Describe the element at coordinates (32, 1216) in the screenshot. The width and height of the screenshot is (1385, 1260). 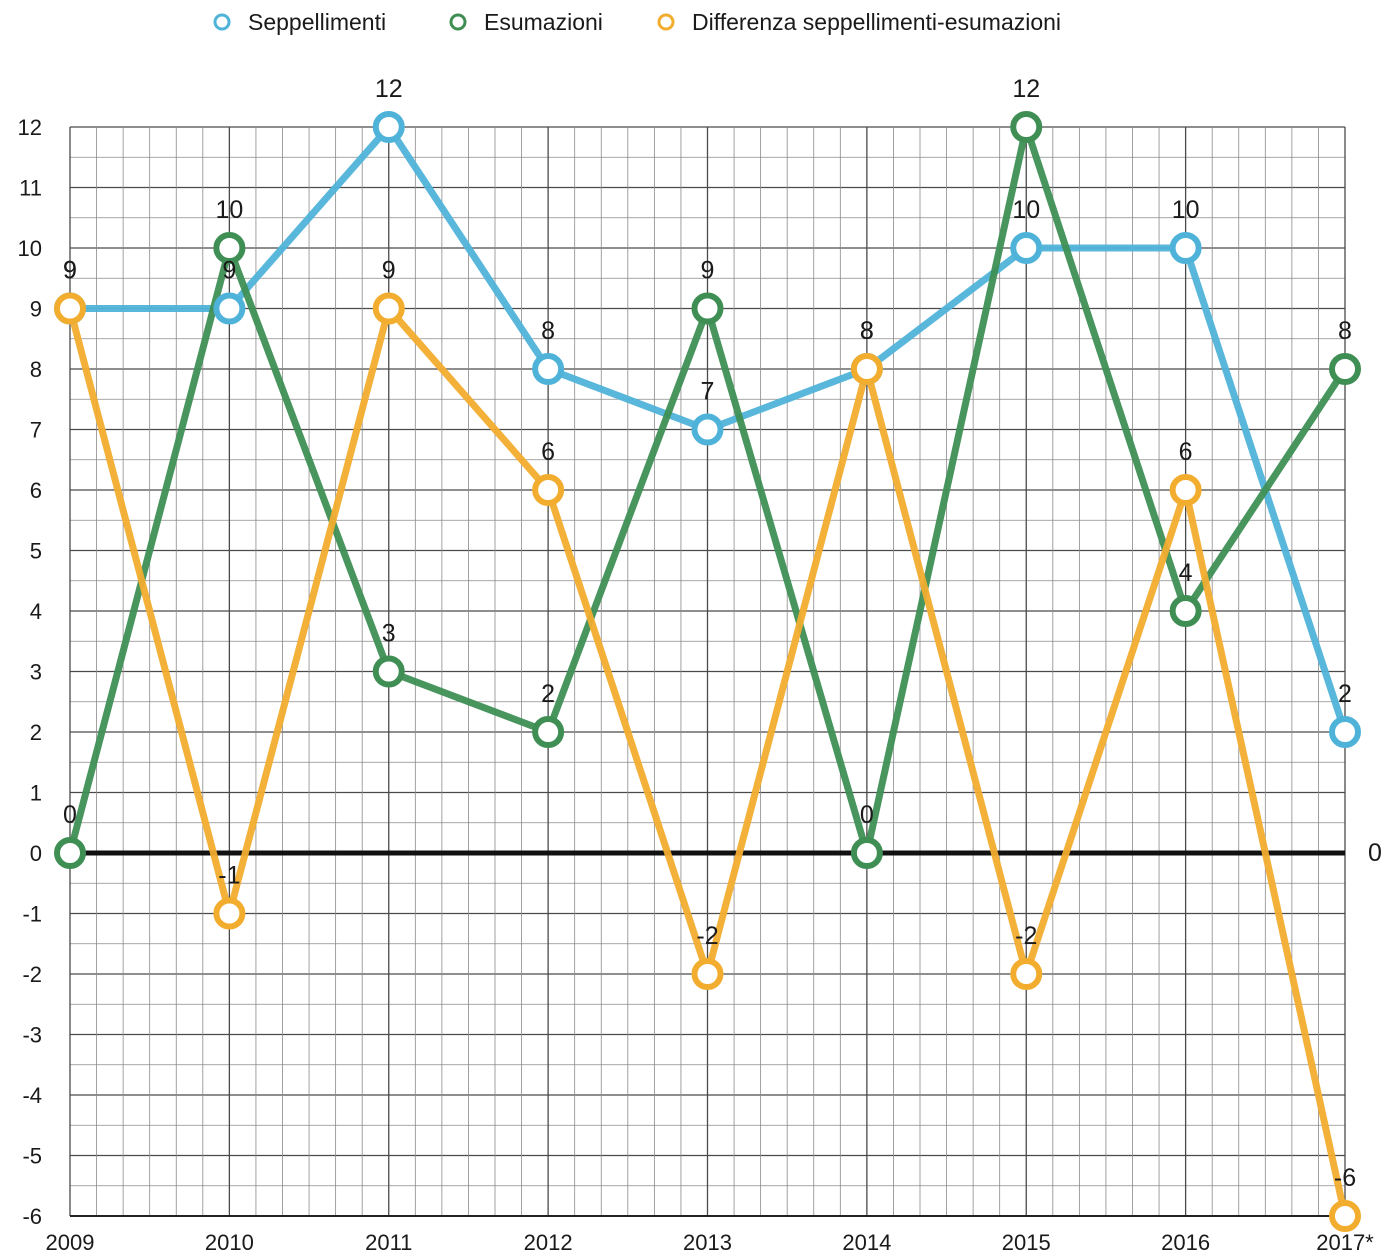
I see `y-tick-label: -6` at that location.